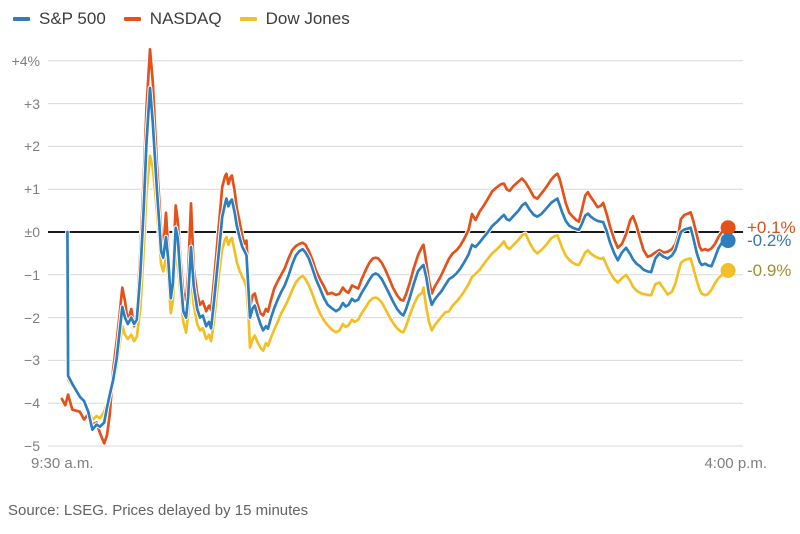 This screenshot has width=800, height=534. I want to click on legend: S&P 500 NASDAQ Dow Jones, so click(181, 19).